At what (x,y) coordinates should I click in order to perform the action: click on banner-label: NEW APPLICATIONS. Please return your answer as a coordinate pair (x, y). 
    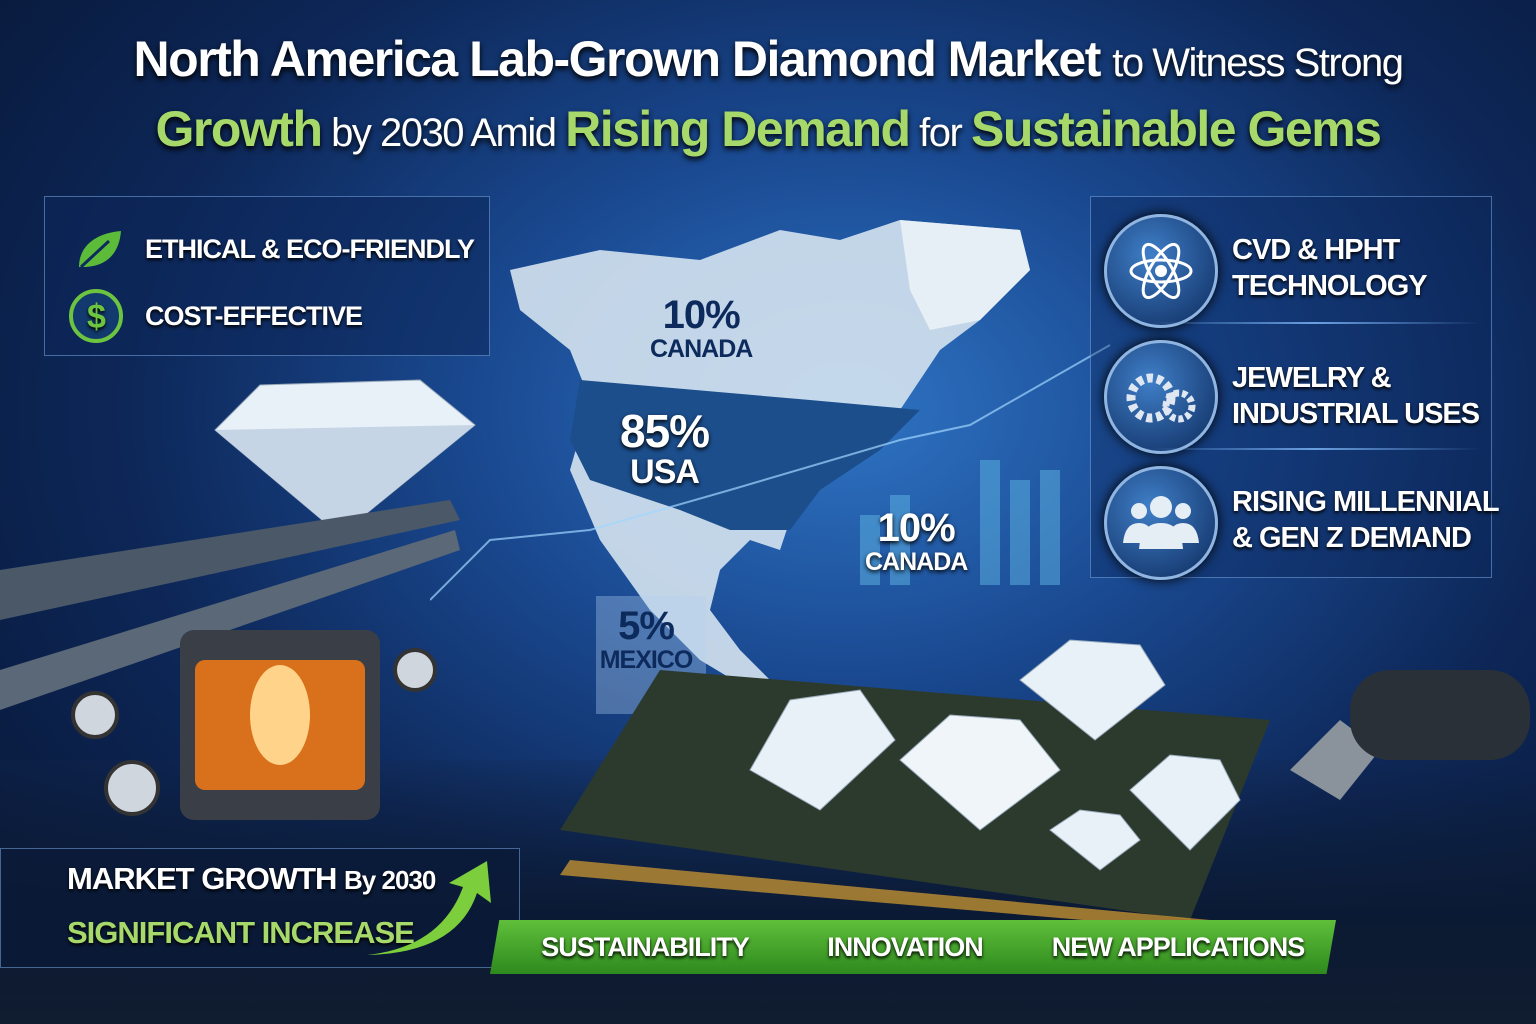
    Looking at the image, I should click on (1178, 946).